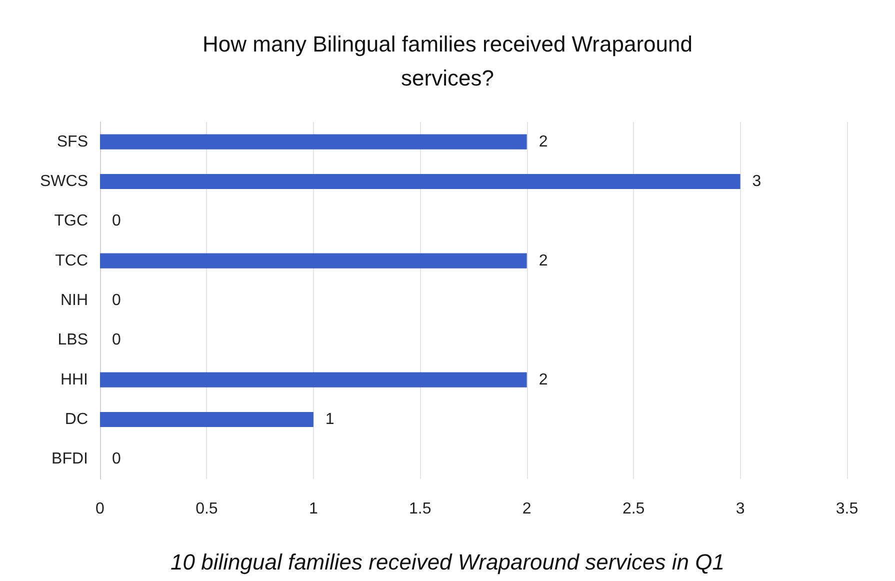  What do you see at coordinates (420, 509) in the screenshot?
I see `x-tick-label: 1.5` at bounding box center [420, 509].